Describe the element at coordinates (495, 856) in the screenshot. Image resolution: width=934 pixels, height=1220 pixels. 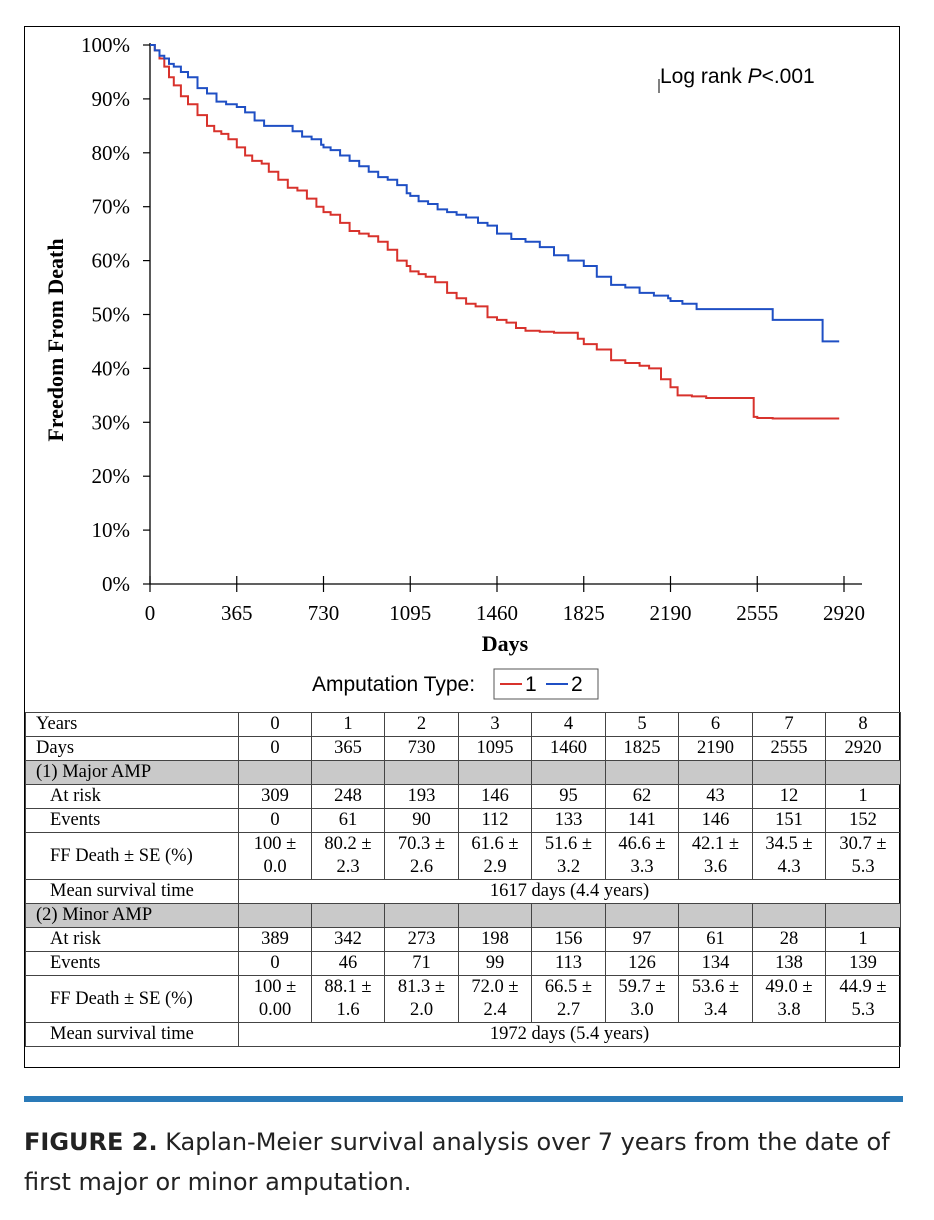
I see `table-cell: 61.6 ± 2.9` at that location.